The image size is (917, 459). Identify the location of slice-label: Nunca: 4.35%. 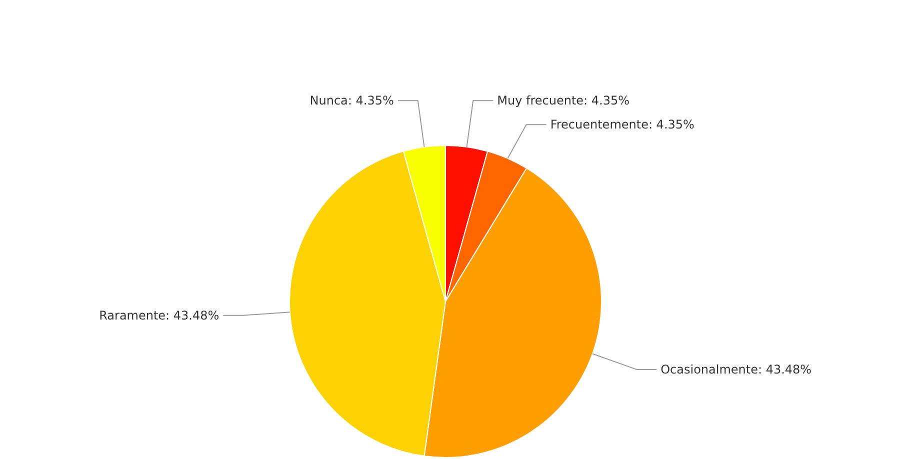
(352, 101).